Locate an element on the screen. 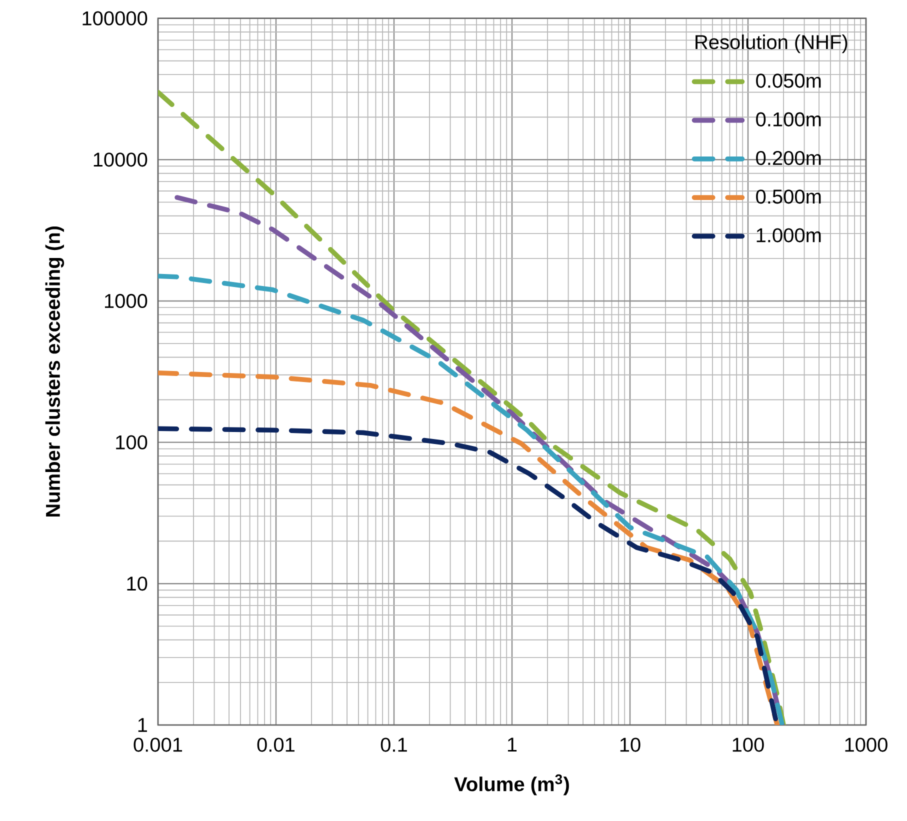  y-tick-label: 100000 is located at coordinates (115, 18).